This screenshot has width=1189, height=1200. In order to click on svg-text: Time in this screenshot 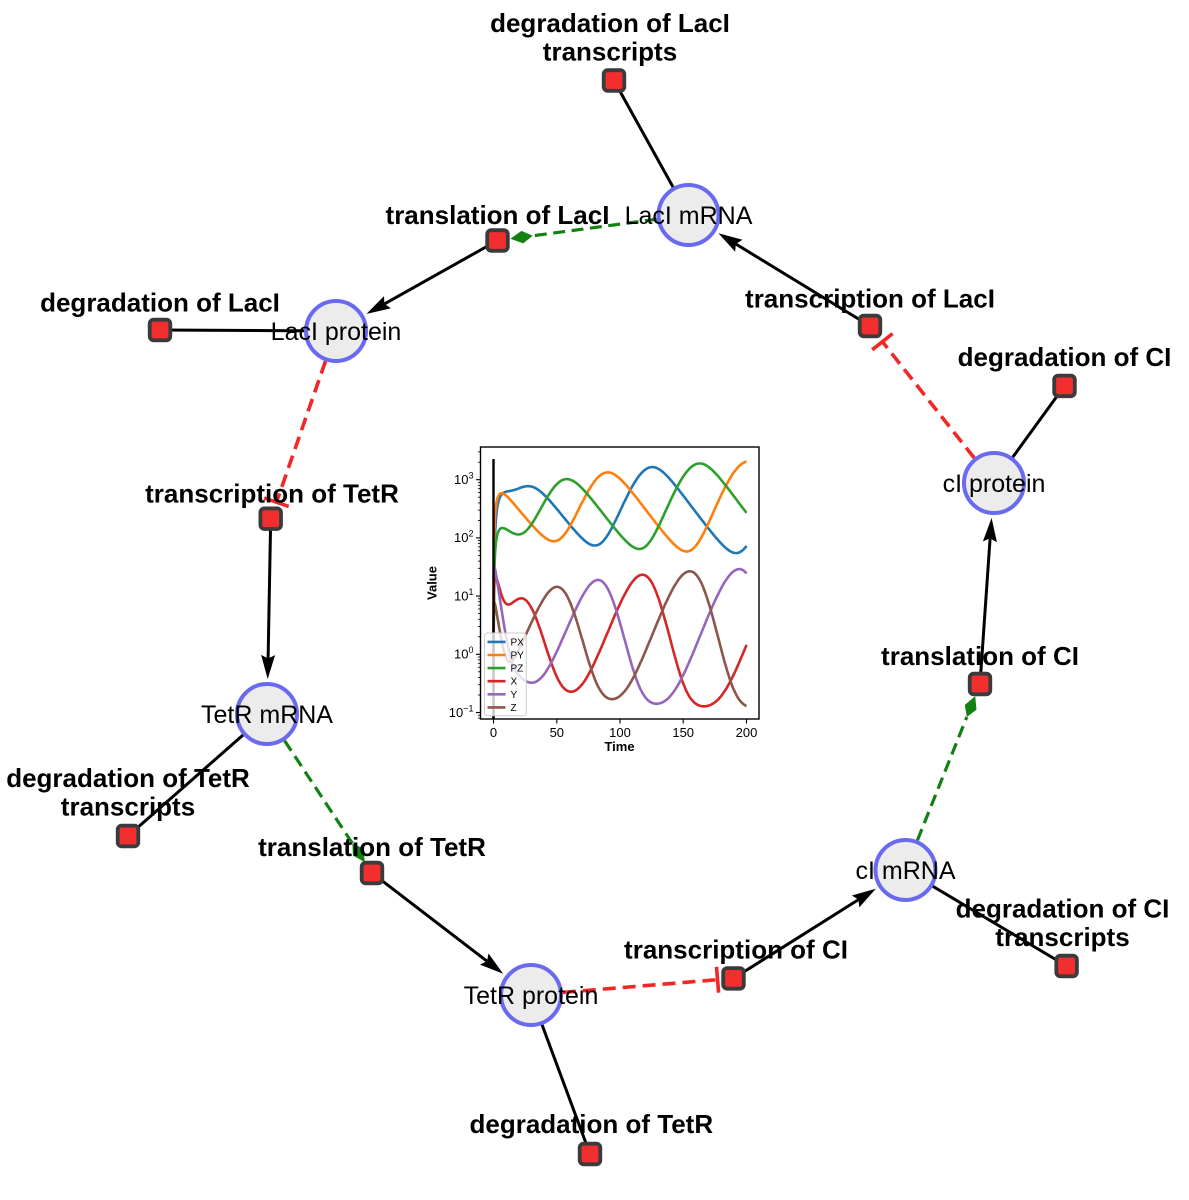, I will do `click(619, 746)`.